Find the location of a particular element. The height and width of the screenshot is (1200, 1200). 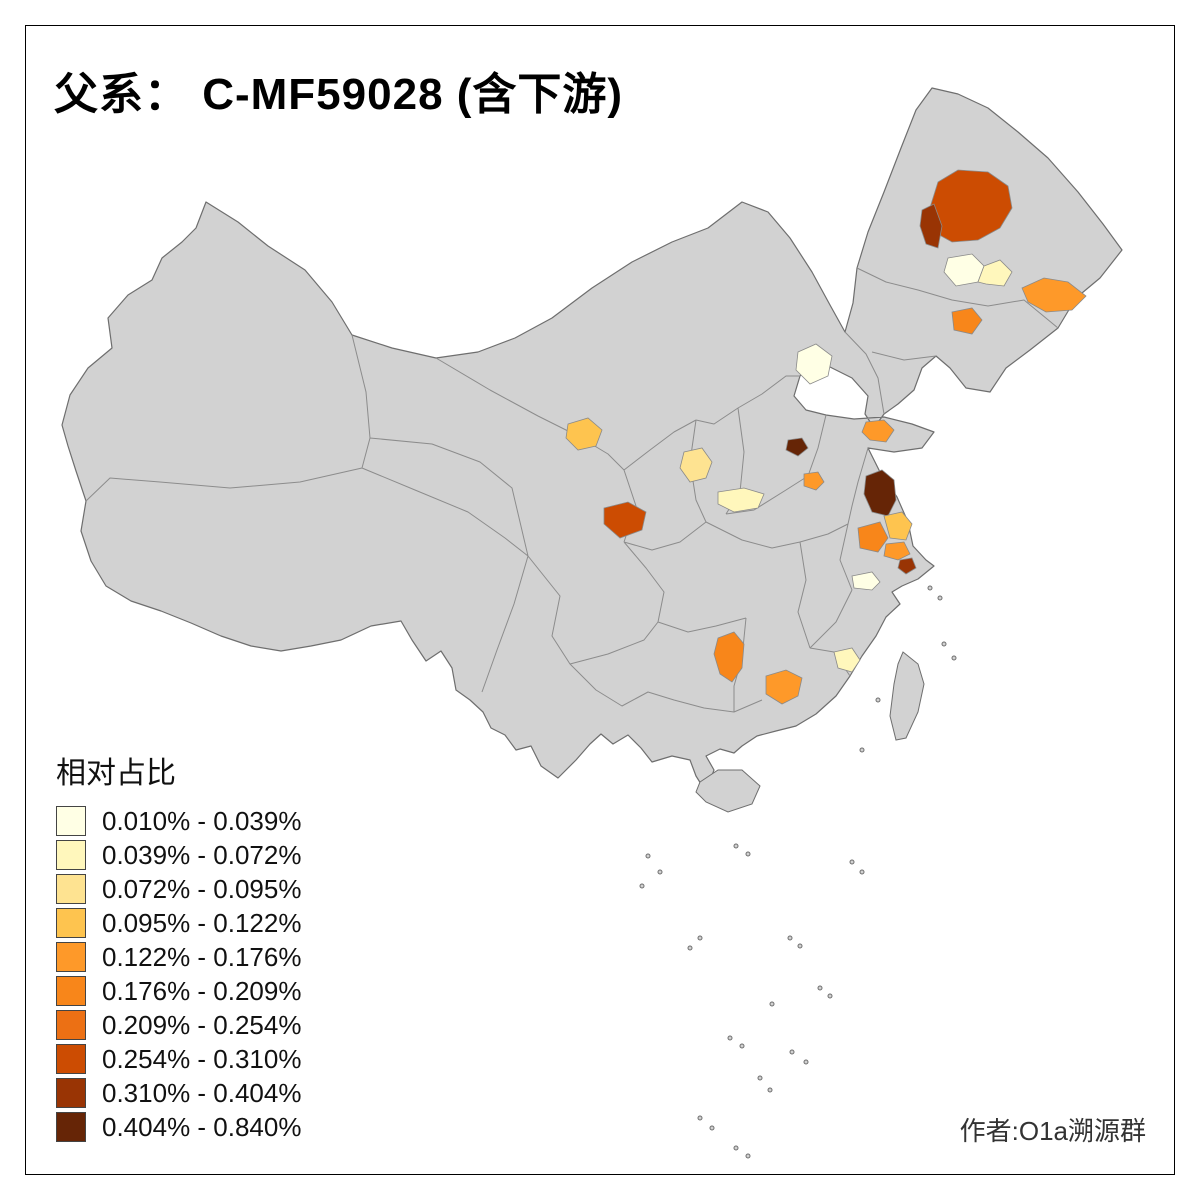

legend-label: 0.209% - 0.254% is located at coordinates (202, 1024).